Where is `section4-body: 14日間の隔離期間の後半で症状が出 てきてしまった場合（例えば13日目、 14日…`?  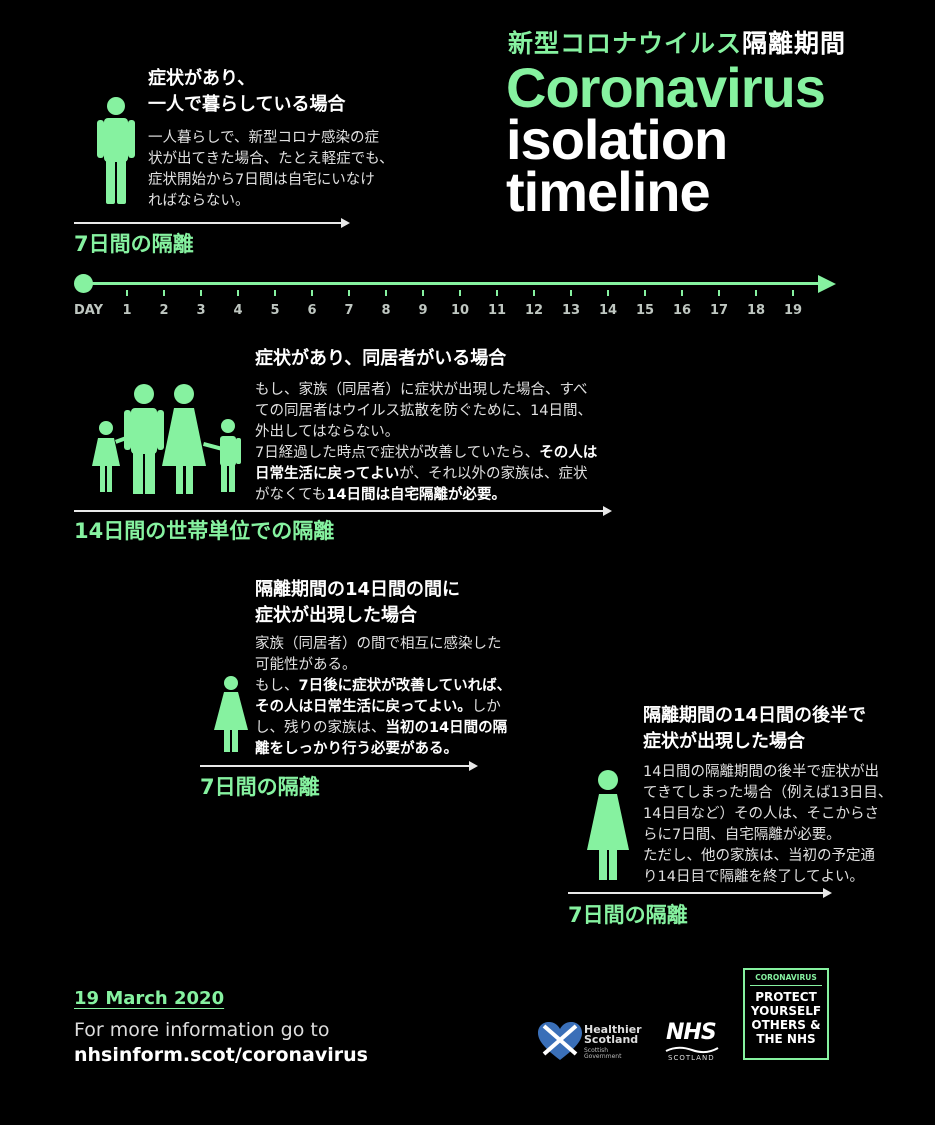 section4-body: 14日間の隔離期間の後半で症状が出 てきてしまった場合（例えば13日目、 14日… is located at coordinates (768, 824).